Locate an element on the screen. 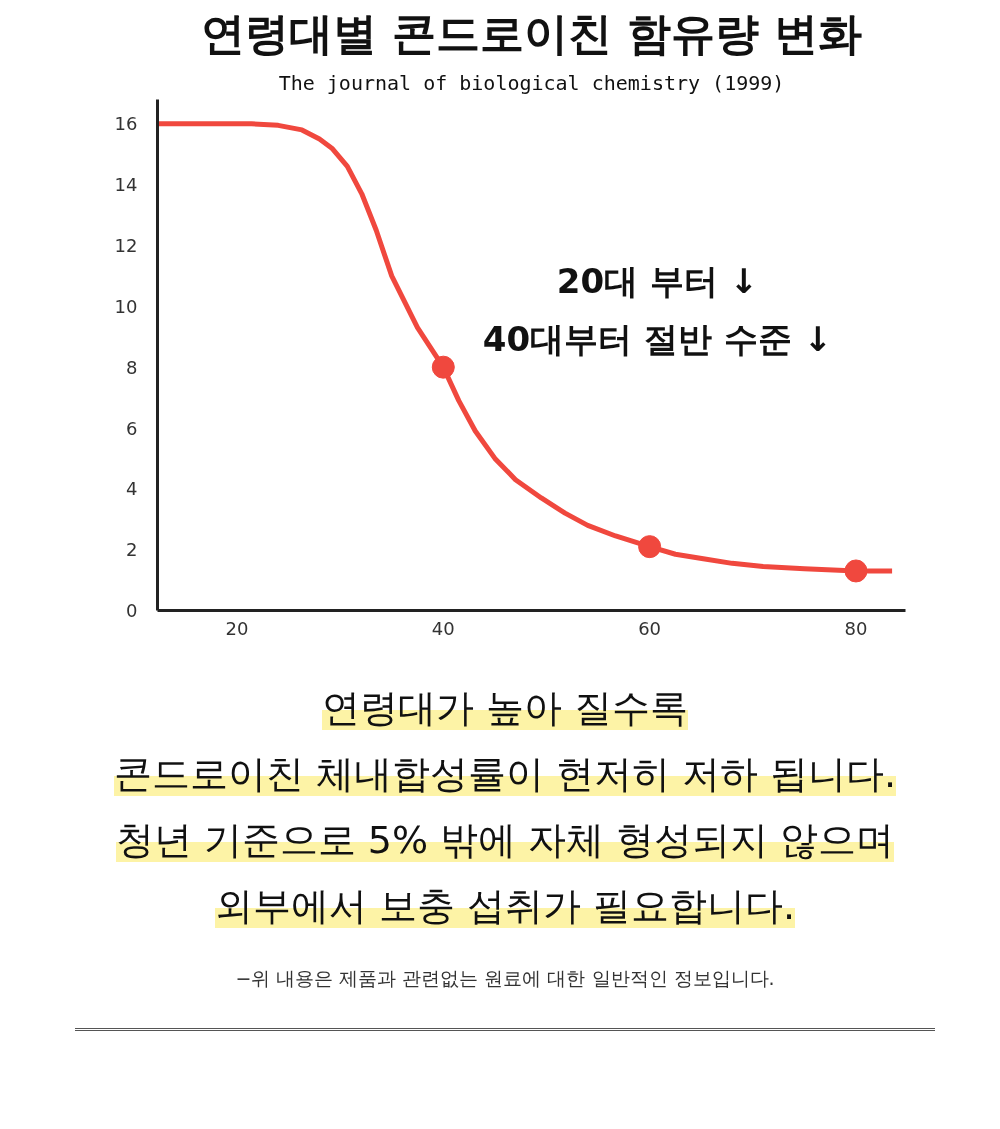 Image resolution: width=1000 pixels, height=1129 pixels. annotation: 20대 부터 ↓ is located at coordinates (657, 280).